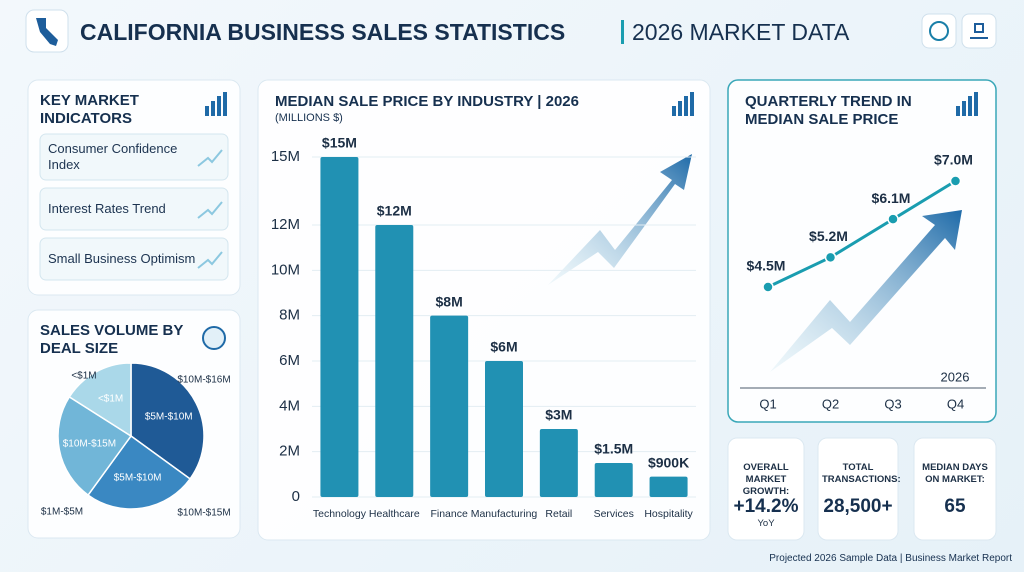  What do you see at coordinates (394, 211) in the screenshot?
I see `value-label: $12M` at bounding box center [394, 211].